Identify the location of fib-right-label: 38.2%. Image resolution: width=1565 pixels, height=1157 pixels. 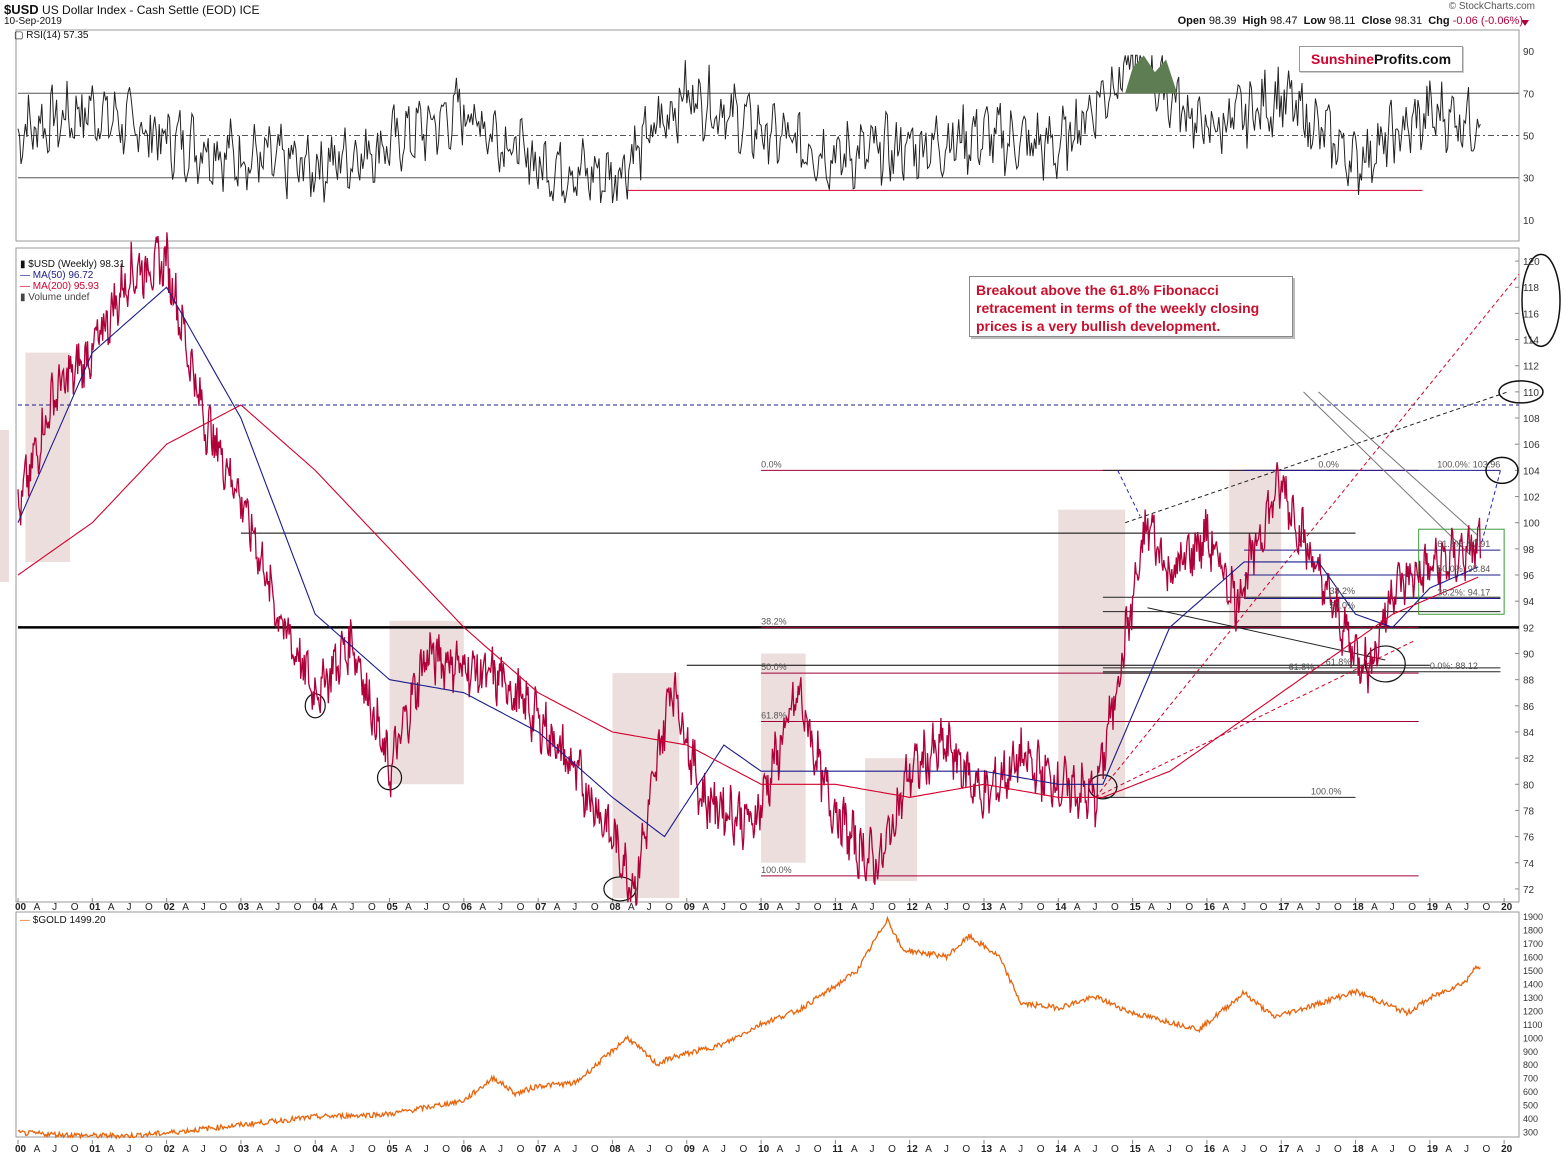
(1343, 591).